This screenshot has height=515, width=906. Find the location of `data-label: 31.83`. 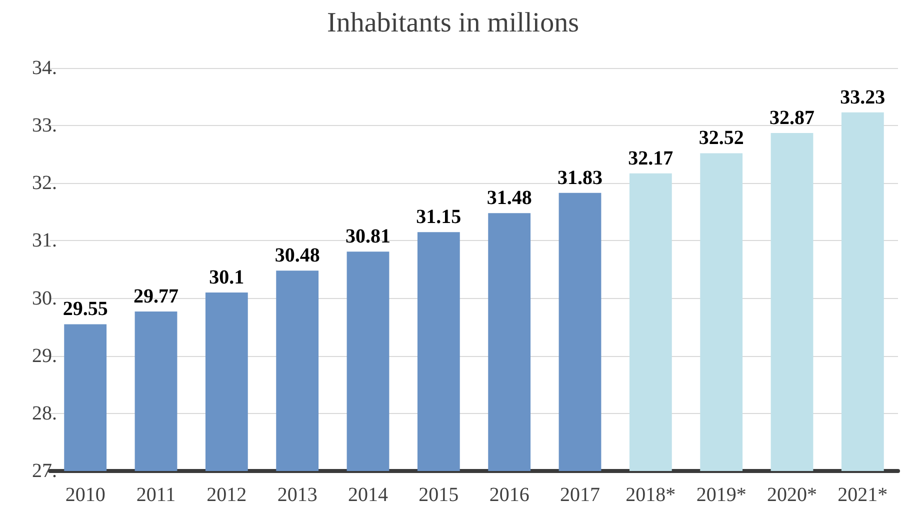

data-label: 31.83 is located at coordinates (580, 177).